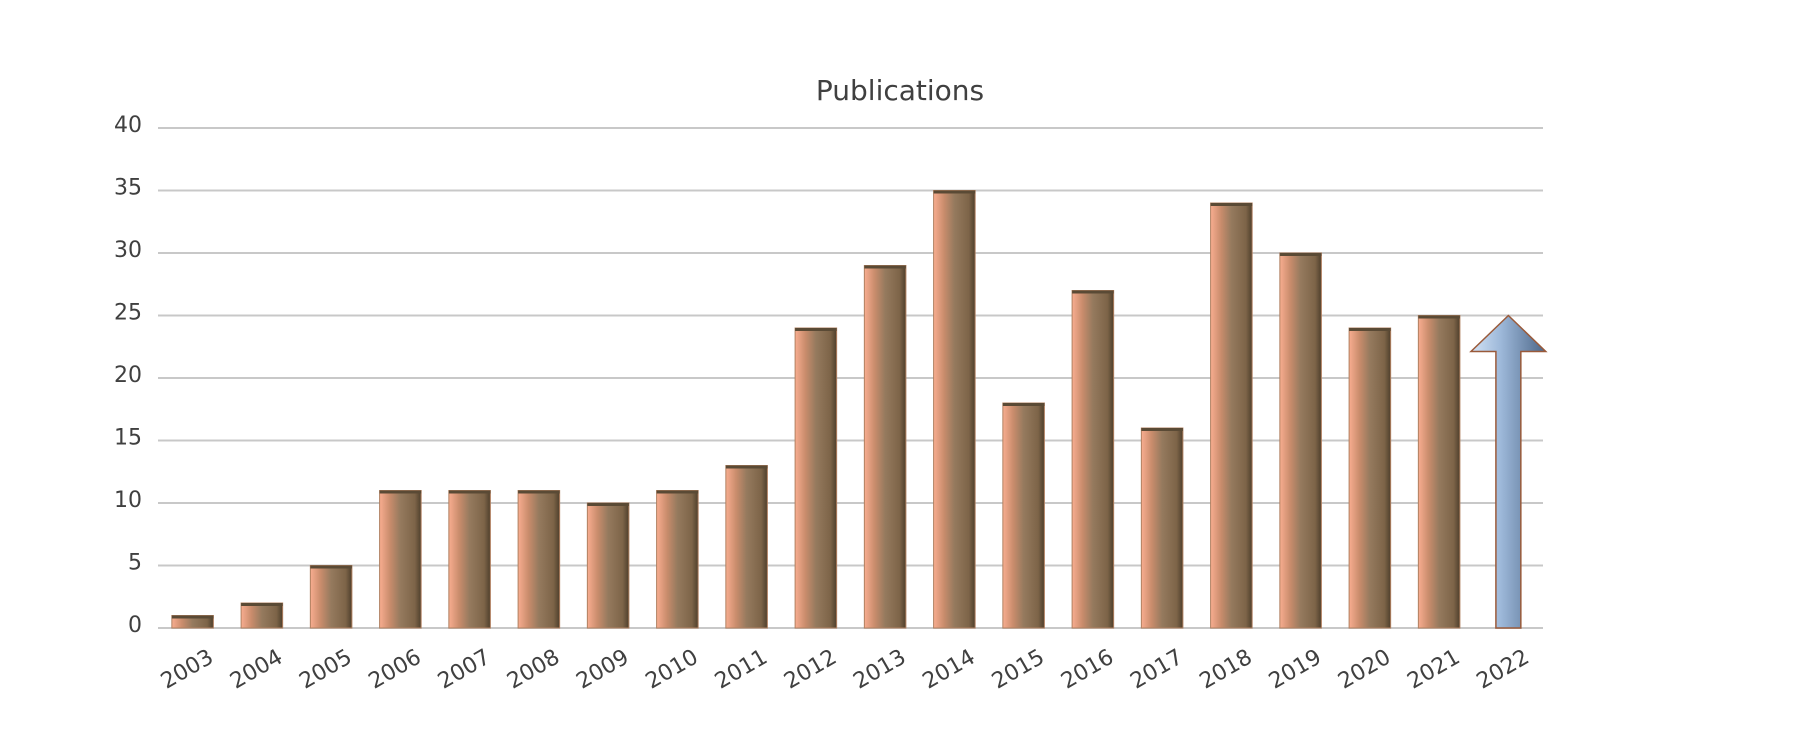  What do you see at coordinates (1508, 471) in the screenshot?
I see `arrow-bar` at bounding box center [1508, 471].